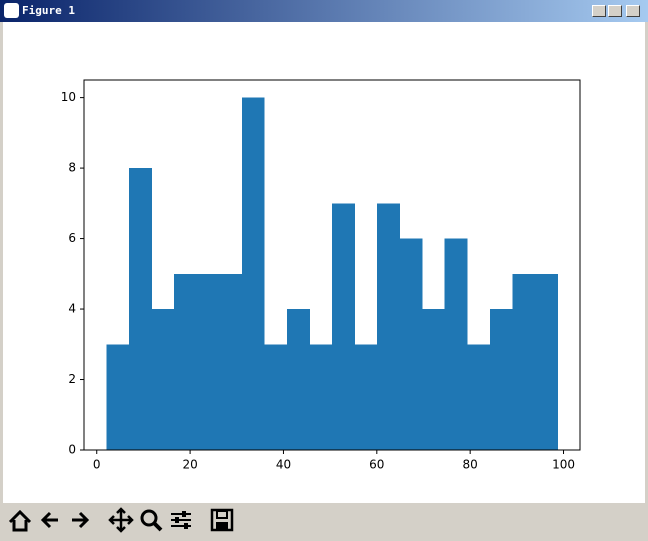 The image size is (648, 541). Describe the element at coordinates (599, 11) in the screenshot. I see `minimize-button` at that location.